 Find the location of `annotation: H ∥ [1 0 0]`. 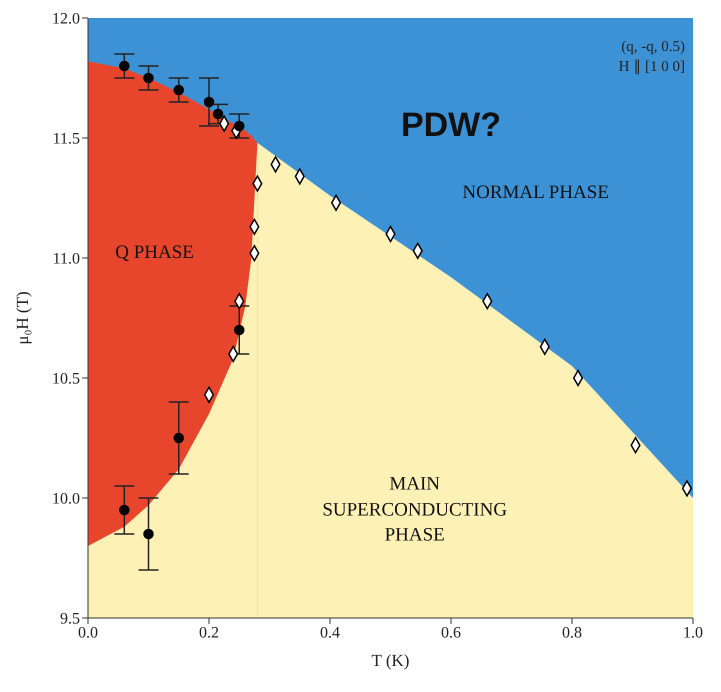

annotation: H ∥ [1 0 0] is located at coordinates (651, 67).